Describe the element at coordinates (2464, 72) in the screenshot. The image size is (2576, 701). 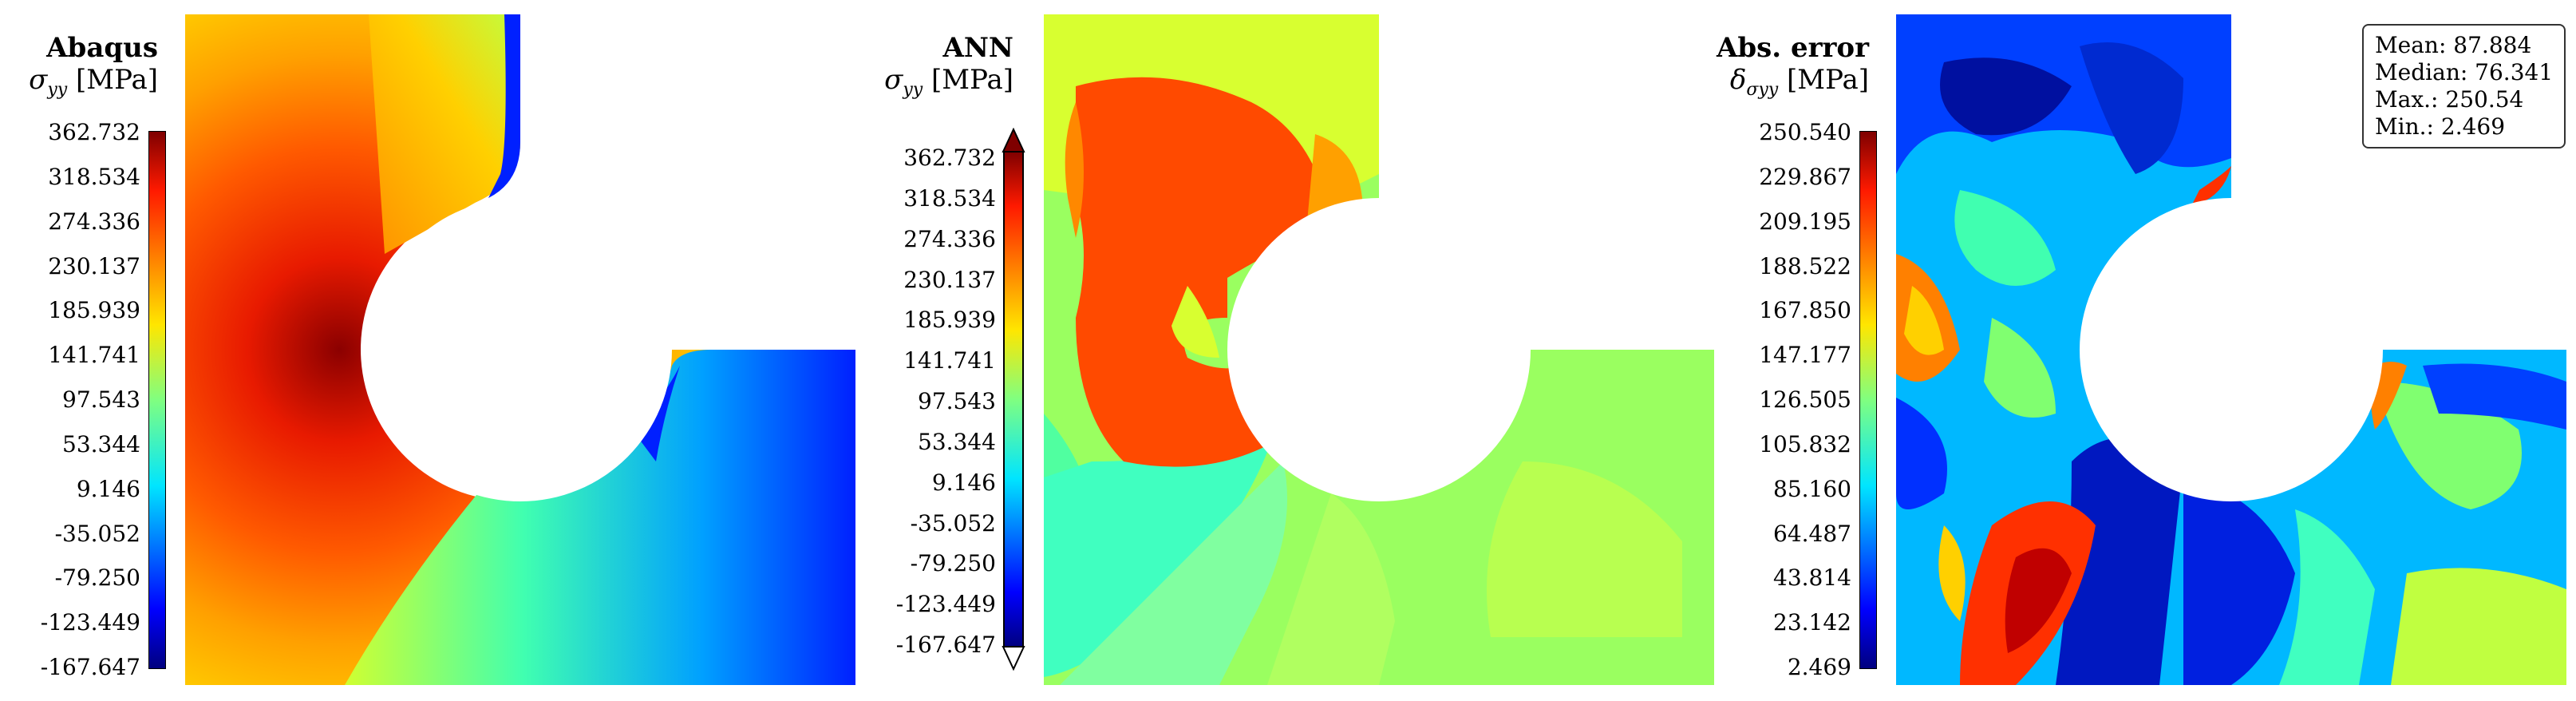
I see `stat-median: Median: 76.341` at that location.